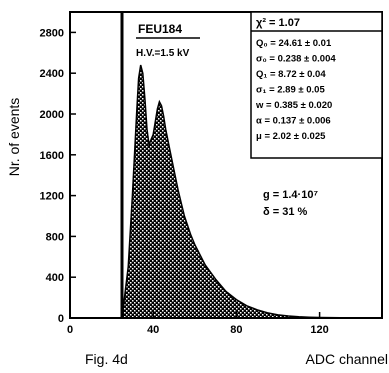 This screenshot has width=389, height=373. Describe the element at coordinates (106, 359) in the screenshot. I see `figure-label: Fig. 4d` at that location.